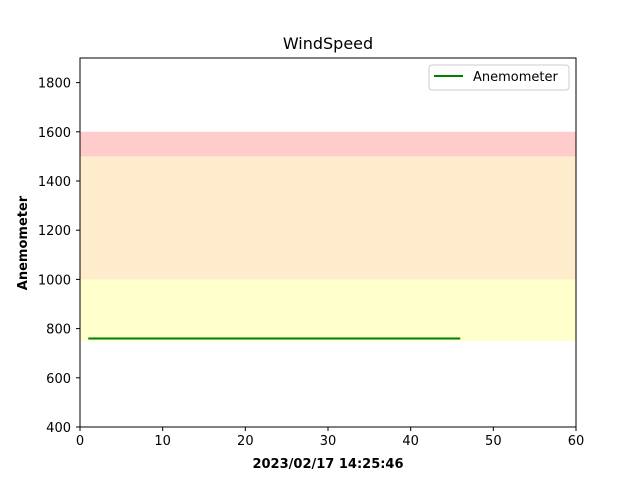  I want to click on y-tick-label: 400, so click(58, 428).